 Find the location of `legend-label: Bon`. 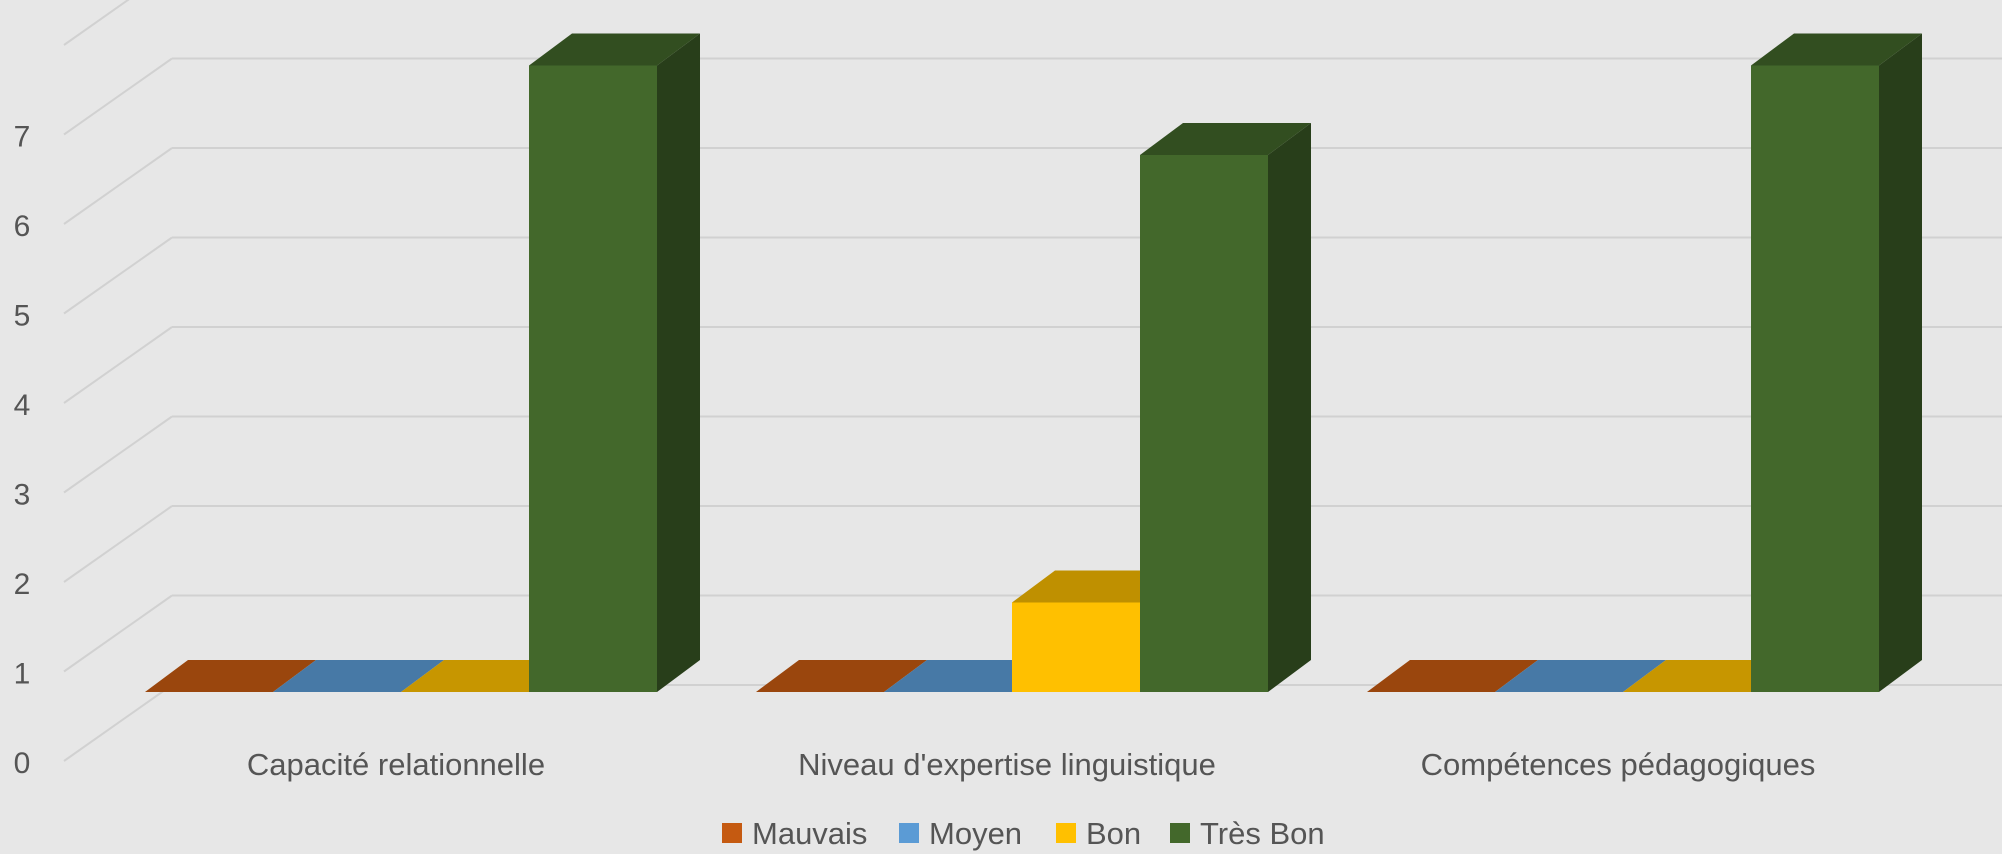

legend-label: Bon is located at coordinates (1113, 833).